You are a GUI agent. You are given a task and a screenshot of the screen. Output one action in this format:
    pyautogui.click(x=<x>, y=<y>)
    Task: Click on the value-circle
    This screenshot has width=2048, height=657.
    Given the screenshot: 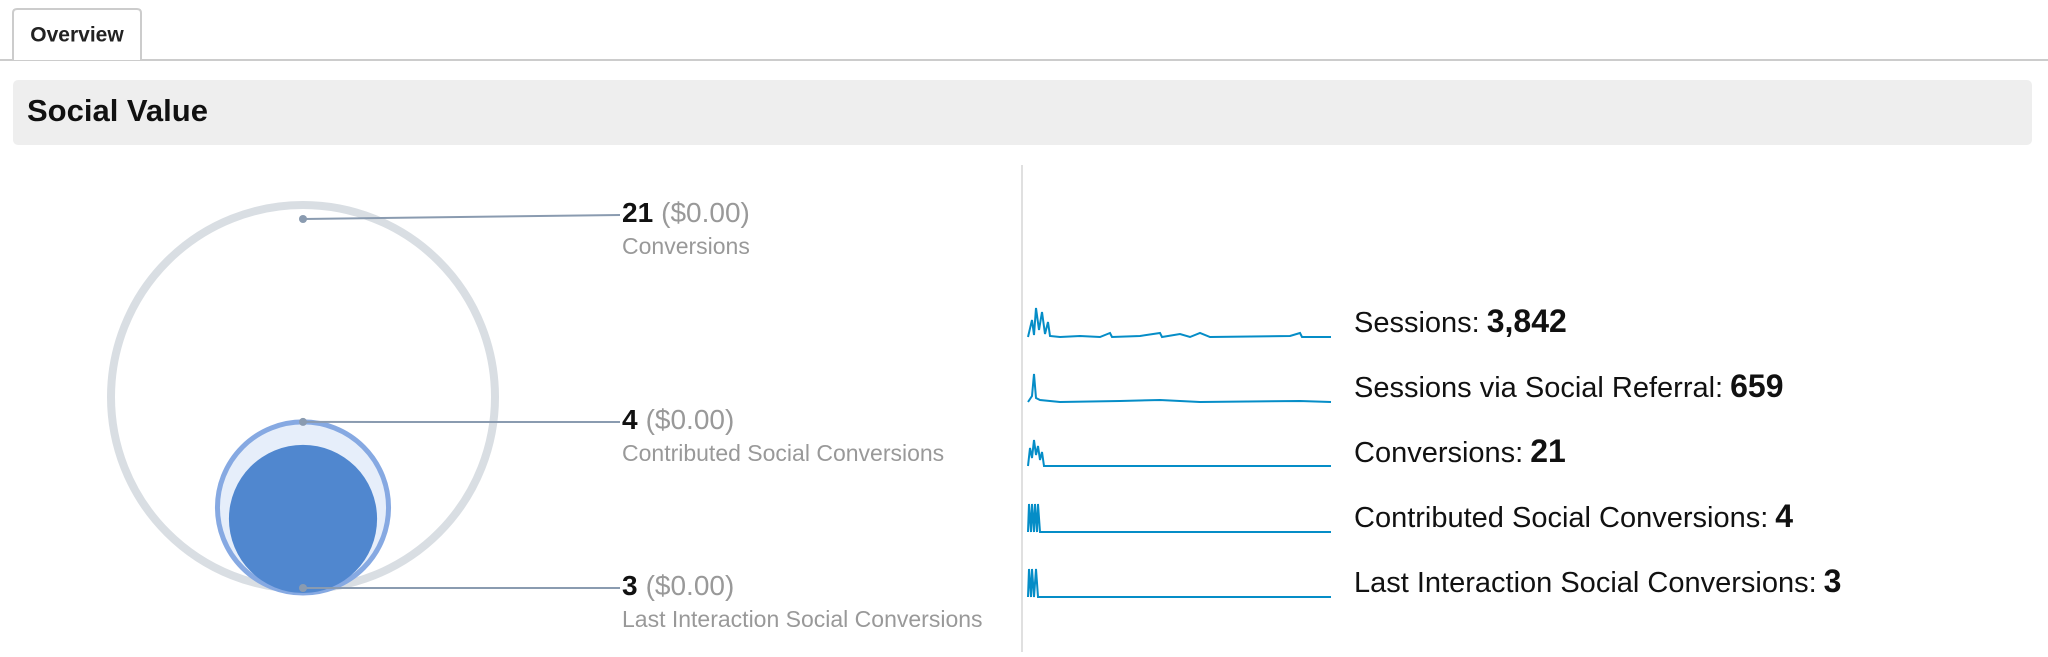 What is the action you would take?
    pyautogui.click(x=303, y=519)
    